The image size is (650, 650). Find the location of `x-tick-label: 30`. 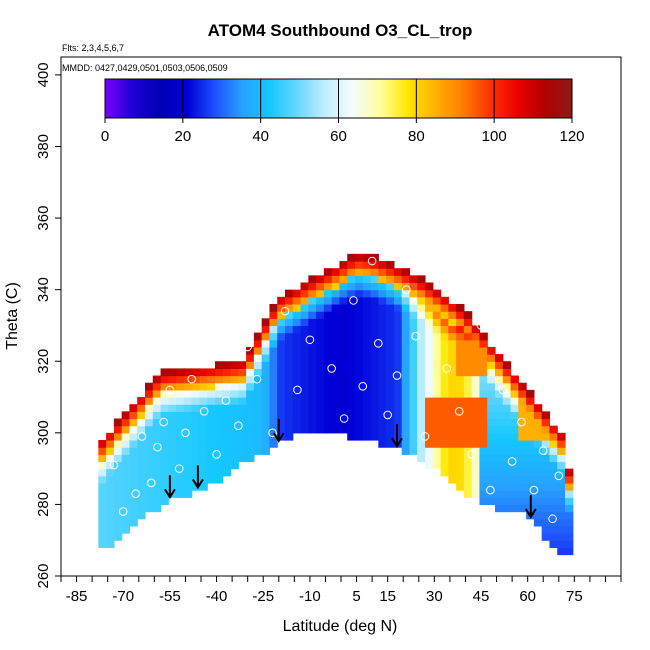

x-tick-label: 30 is located at coordinates (434, 596).